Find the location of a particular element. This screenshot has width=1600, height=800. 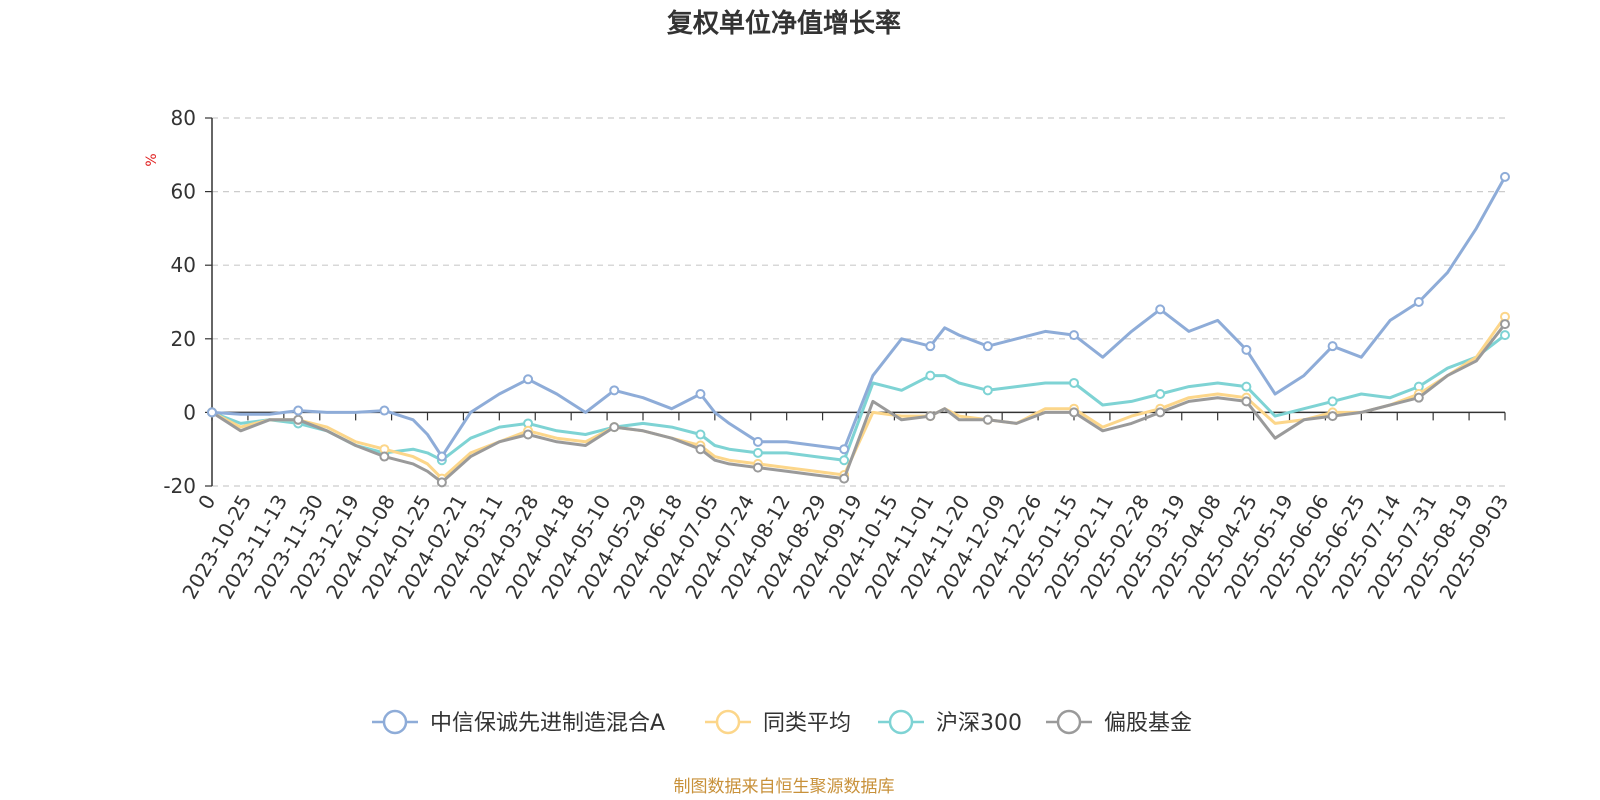

y-tick-label-5: 80 is located at coordinates (183, 118).